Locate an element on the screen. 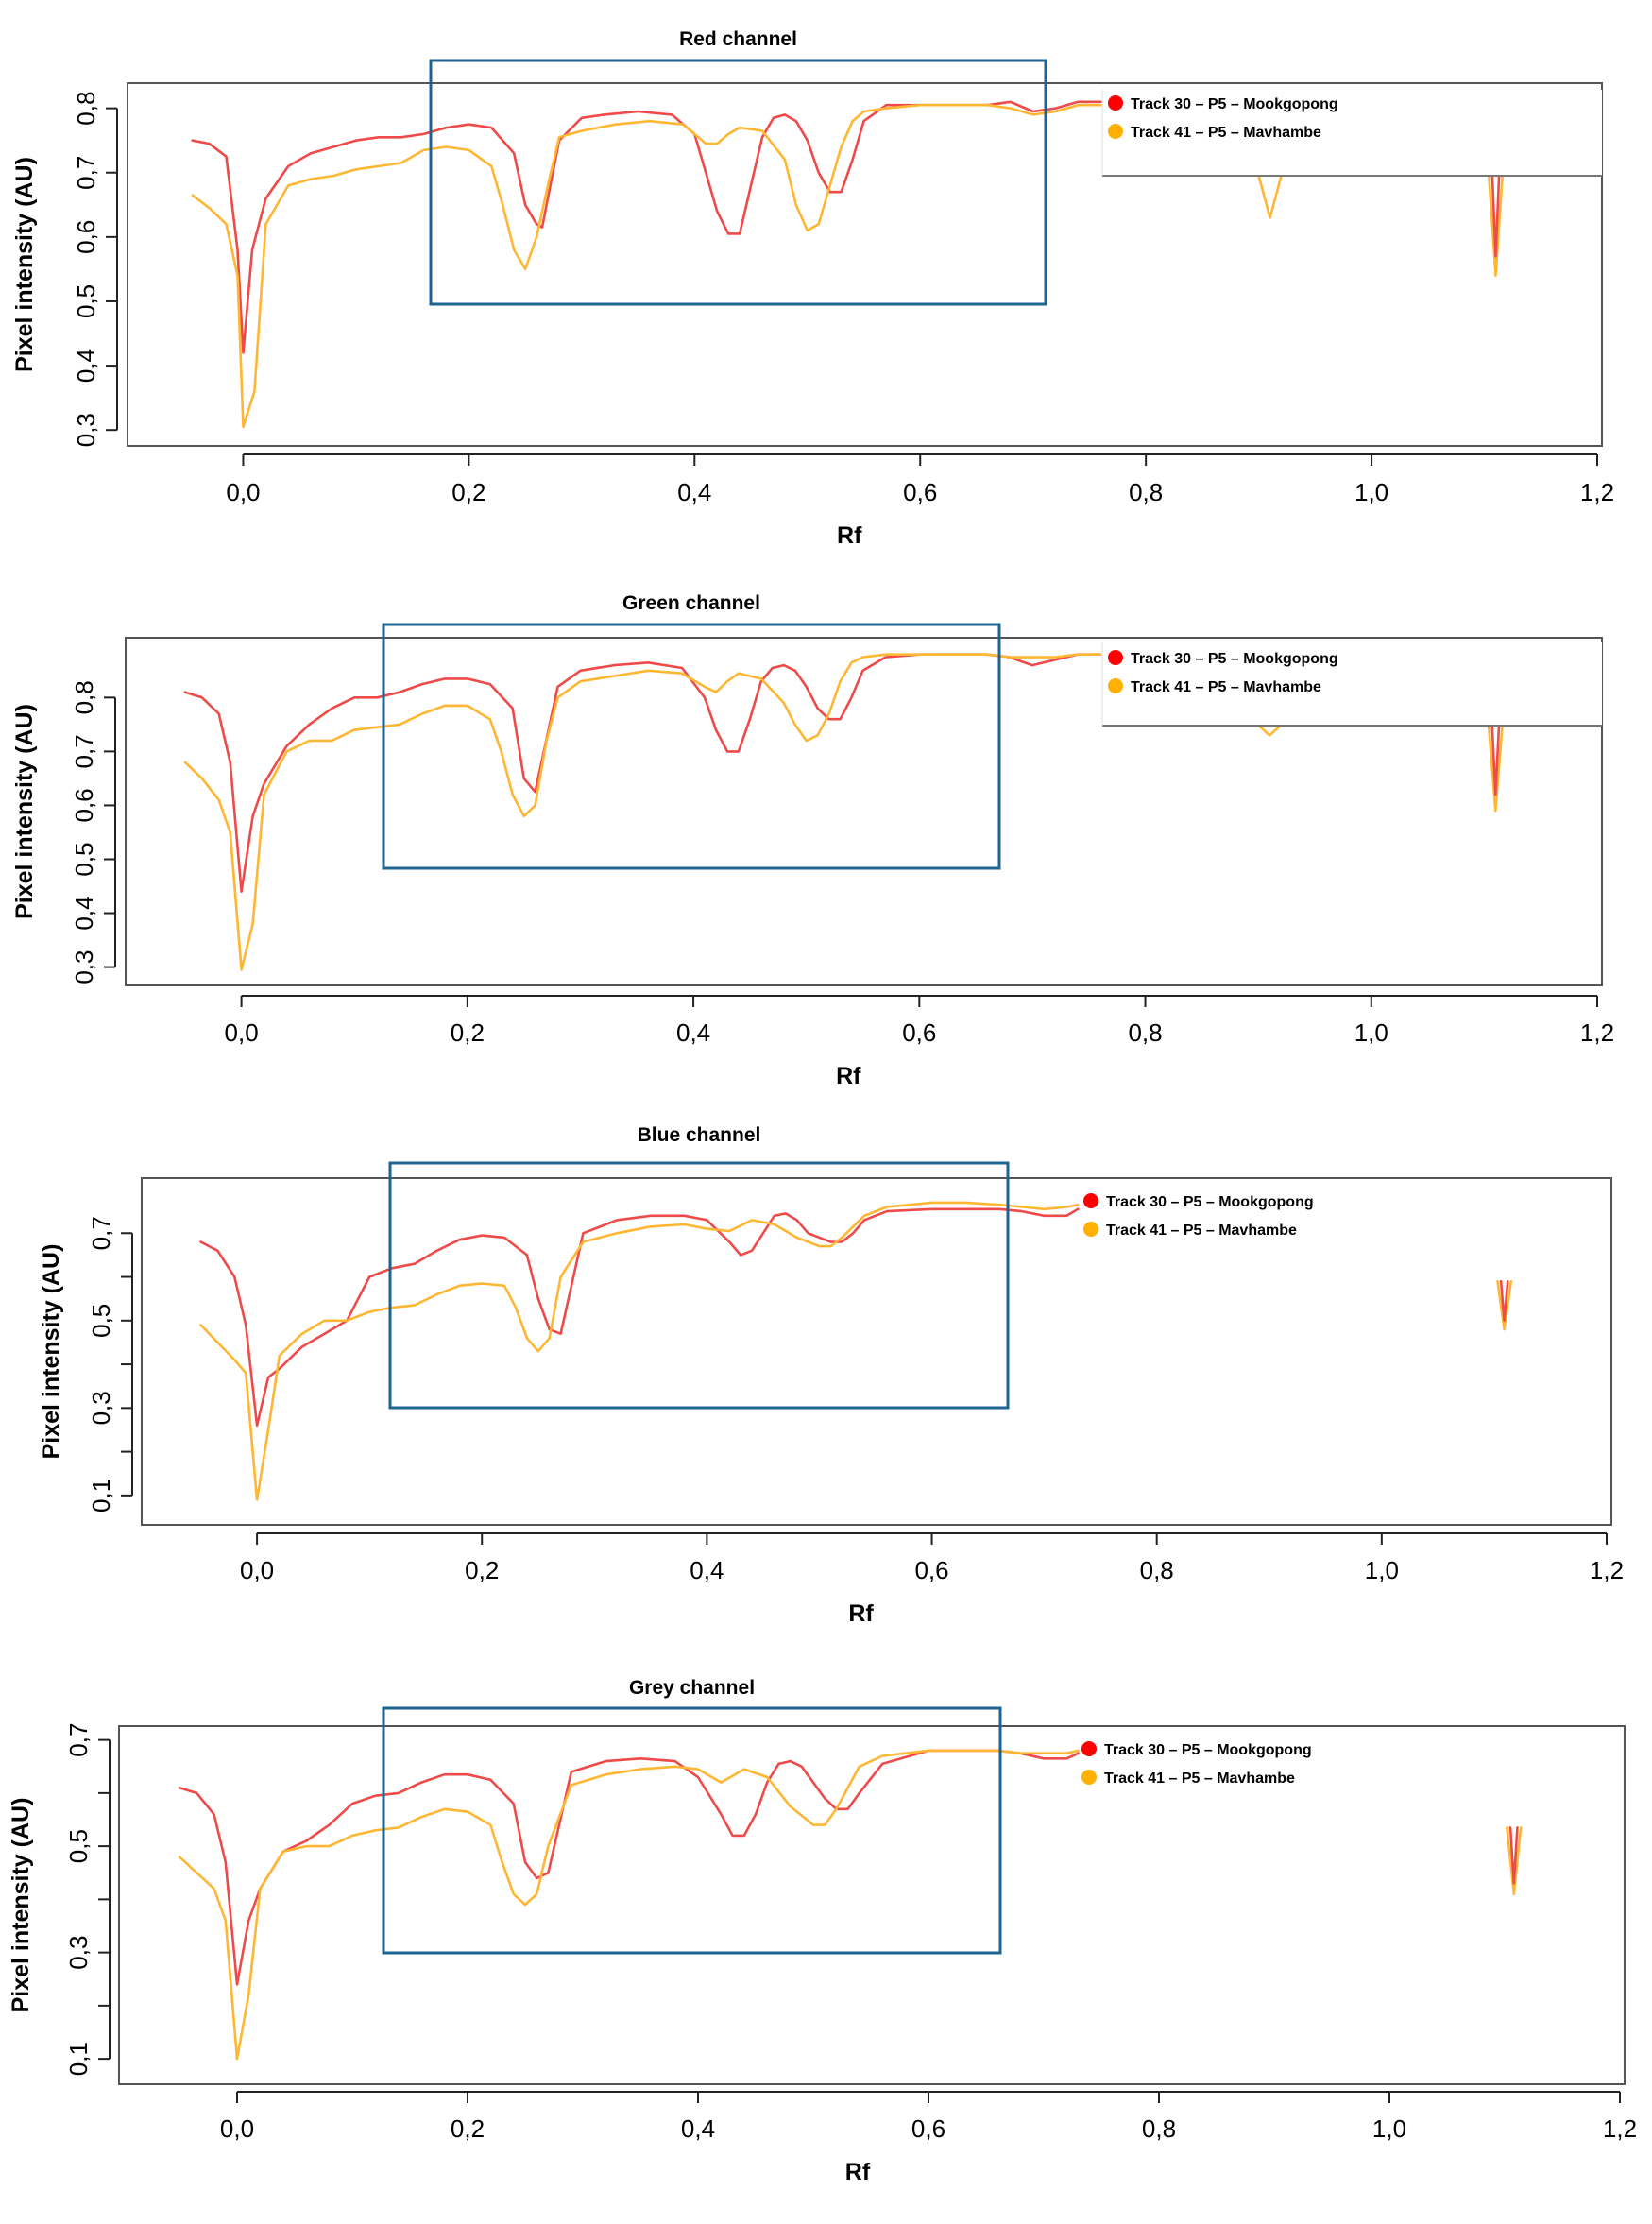 The height and width of the screenshot is (2224, 1652). chart-title: Blue channel is located at coordinates (699, 1135).